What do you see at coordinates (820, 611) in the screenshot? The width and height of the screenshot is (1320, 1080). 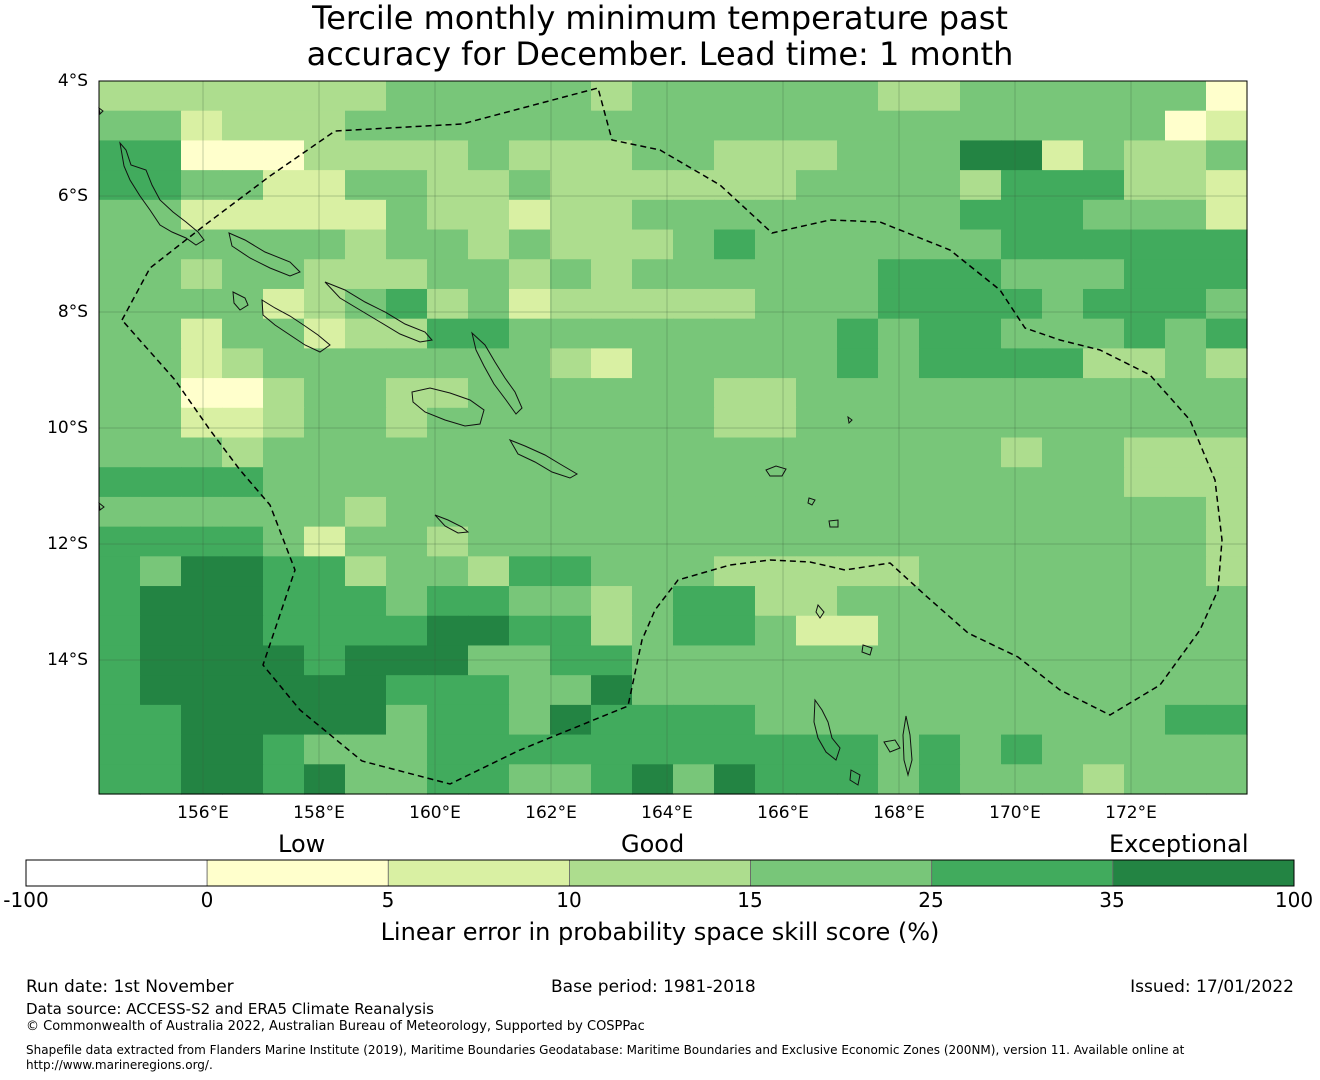 I see `coastline-torres` at bounding box center [820, 611].